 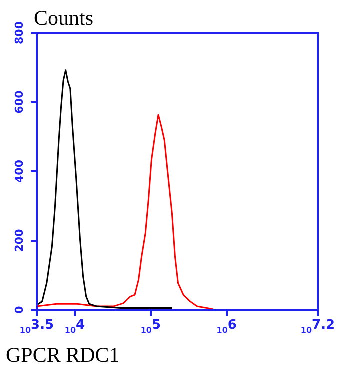 What do you see at coordinates (19, 310) in the screenshot?
I see `y-tick-label: 0` at bounding box center [19, 310].